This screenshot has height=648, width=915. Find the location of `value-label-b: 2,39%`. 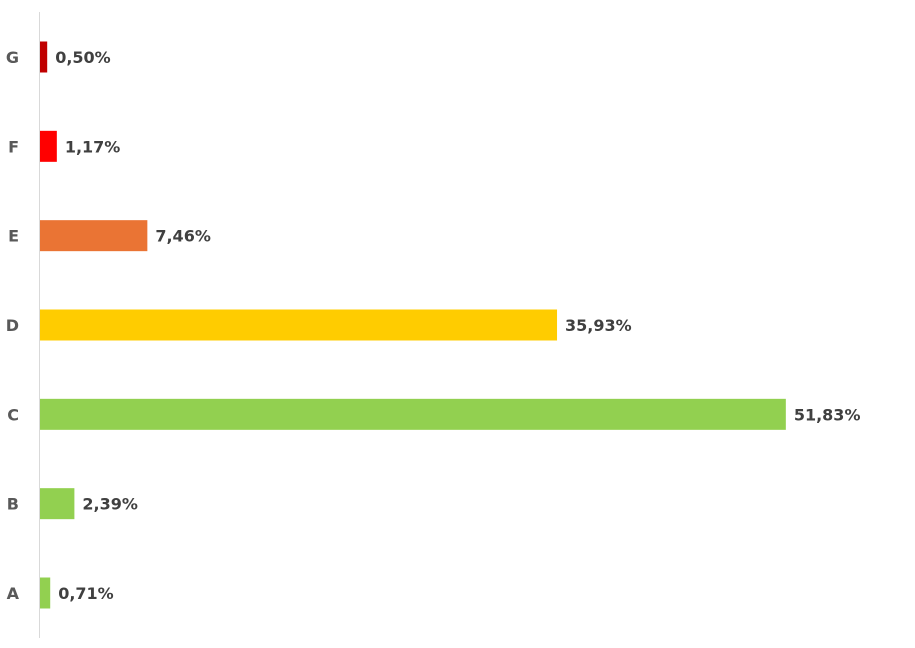

value-label-b: 2,39% is located at coordinates (110, 504).